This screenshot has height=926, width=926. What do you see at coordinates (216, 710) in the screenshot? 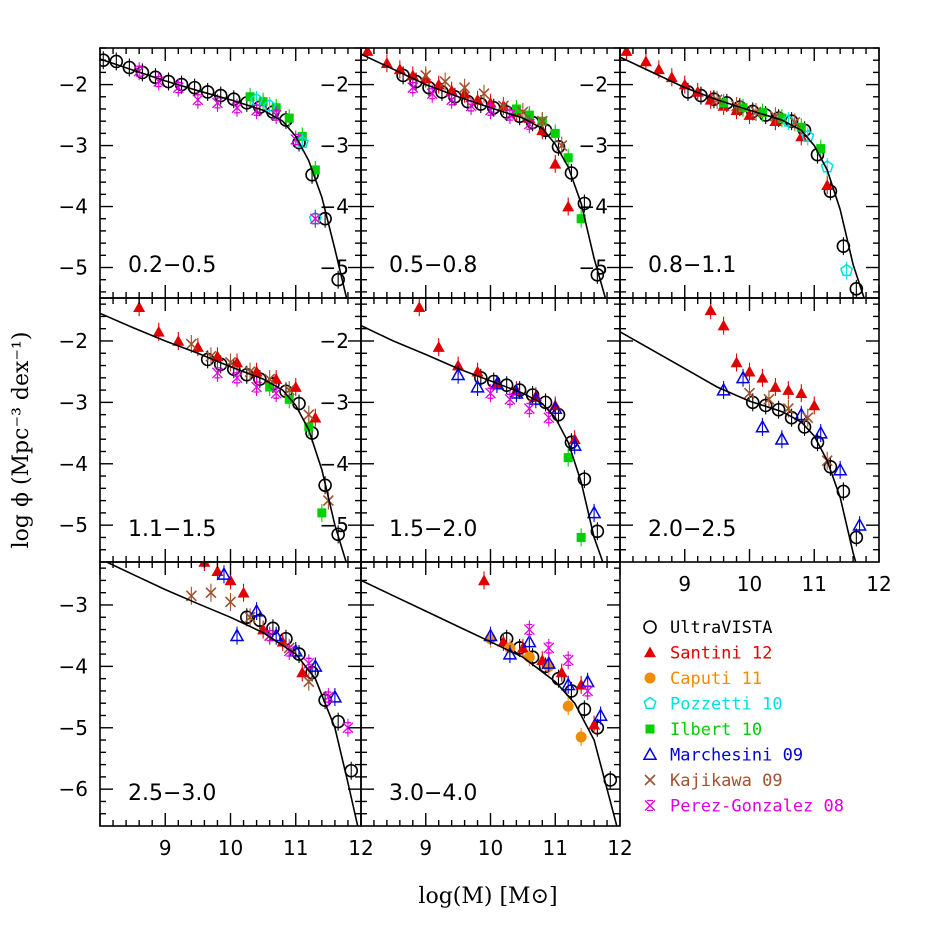
I see `panel-7: 2.5−3.0 −3 −4 −5 −6 9 10 11 12` at bounding box center [216, 710].